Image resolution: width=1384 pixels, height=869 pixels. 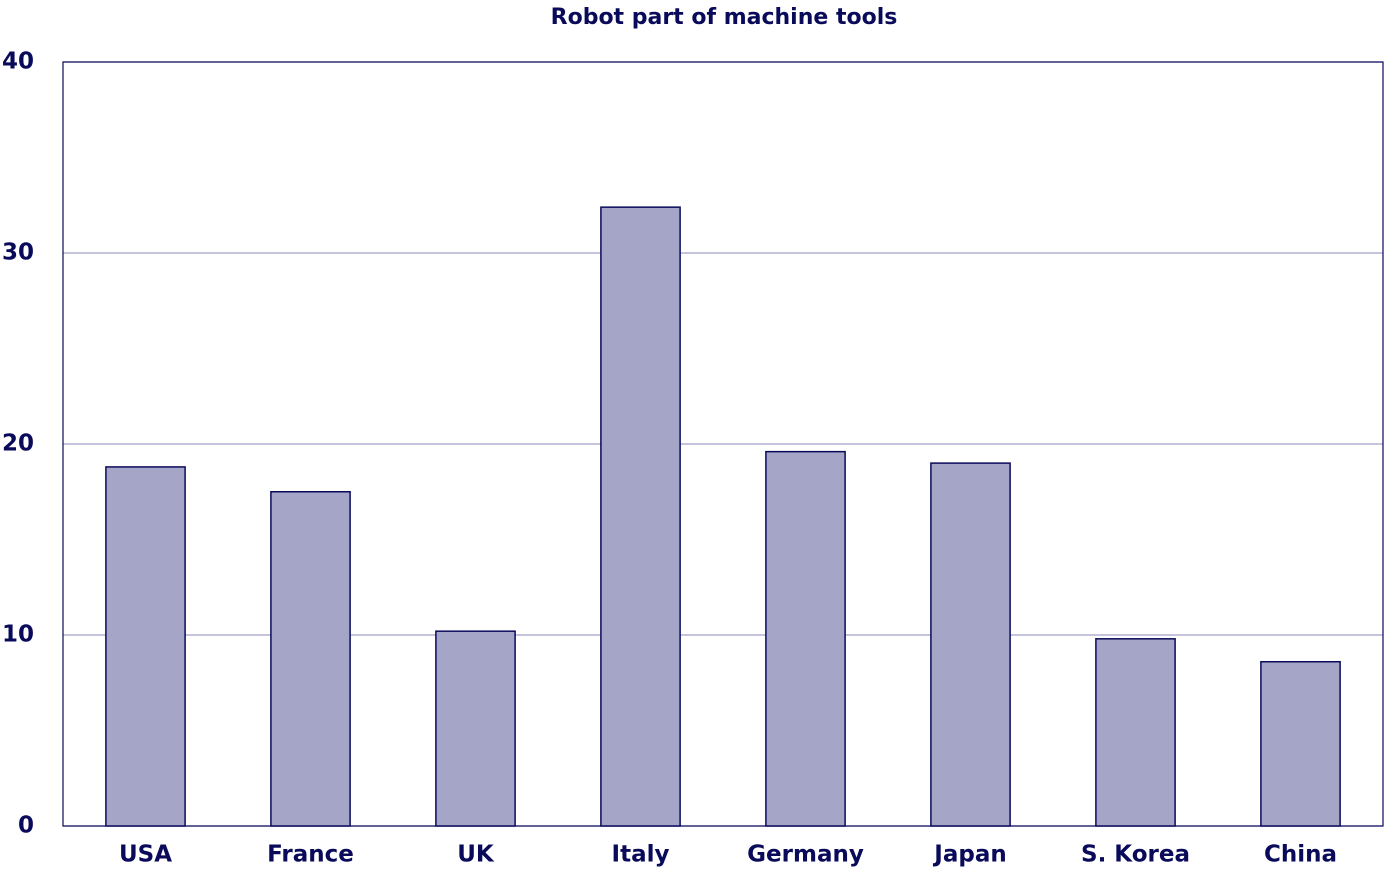 I want to click on x-tick-label: Germany, so click(x=805, y=855).